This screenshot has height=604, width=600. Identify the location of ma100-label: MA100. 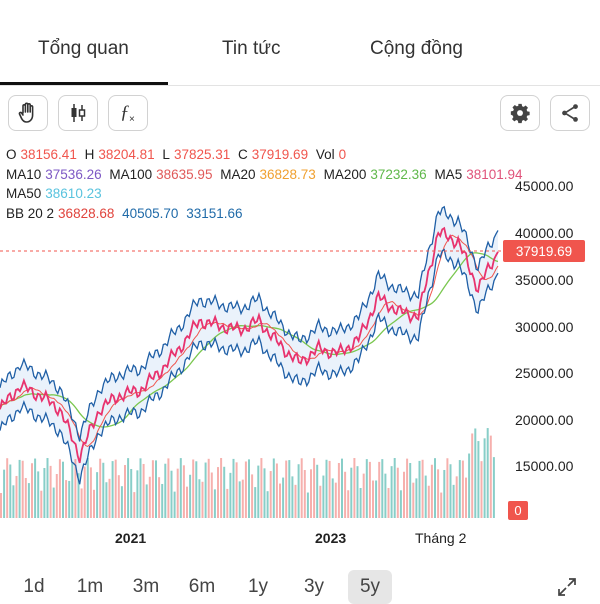
(131, 174).